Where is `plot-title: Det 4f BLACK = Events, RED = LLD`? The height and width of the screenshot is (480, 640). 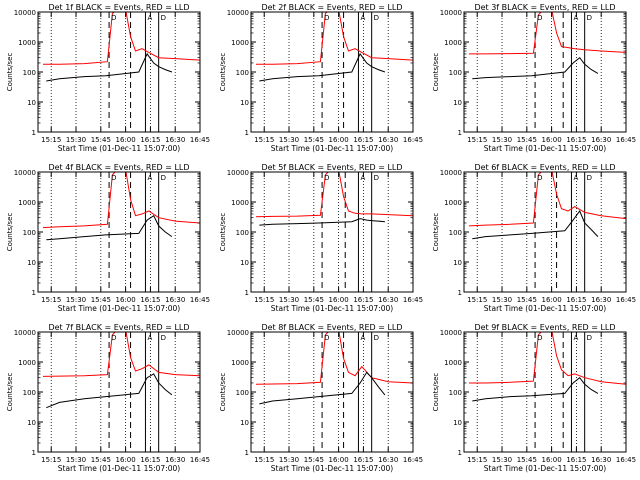 plot-title: Det 4f BLACK = Events, RED = LLD is located at coordinates (118, 167).